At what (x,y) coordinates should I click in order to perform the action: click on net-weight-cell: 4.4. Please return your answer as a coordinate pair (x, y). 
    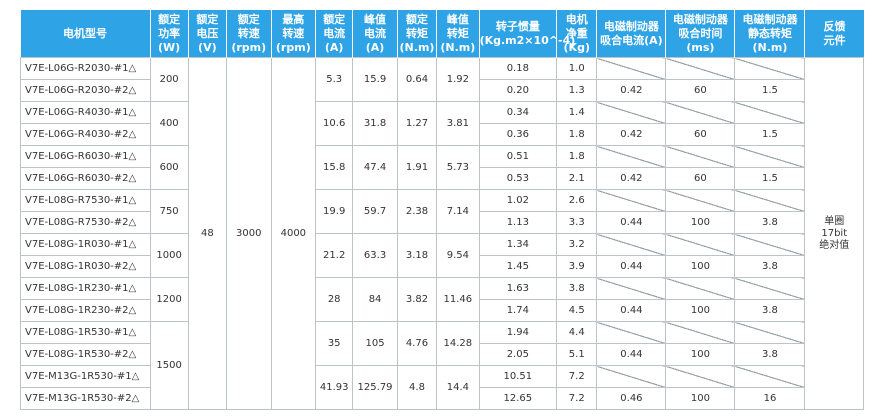
    Looking at the image, I should click on (577, 332).